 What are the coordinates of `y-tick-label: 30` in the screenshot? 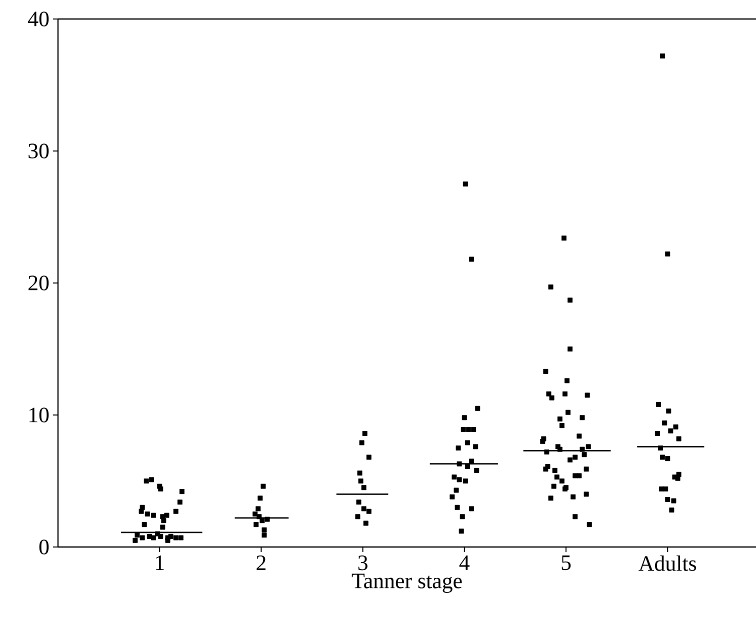 It's located at (38, 151).